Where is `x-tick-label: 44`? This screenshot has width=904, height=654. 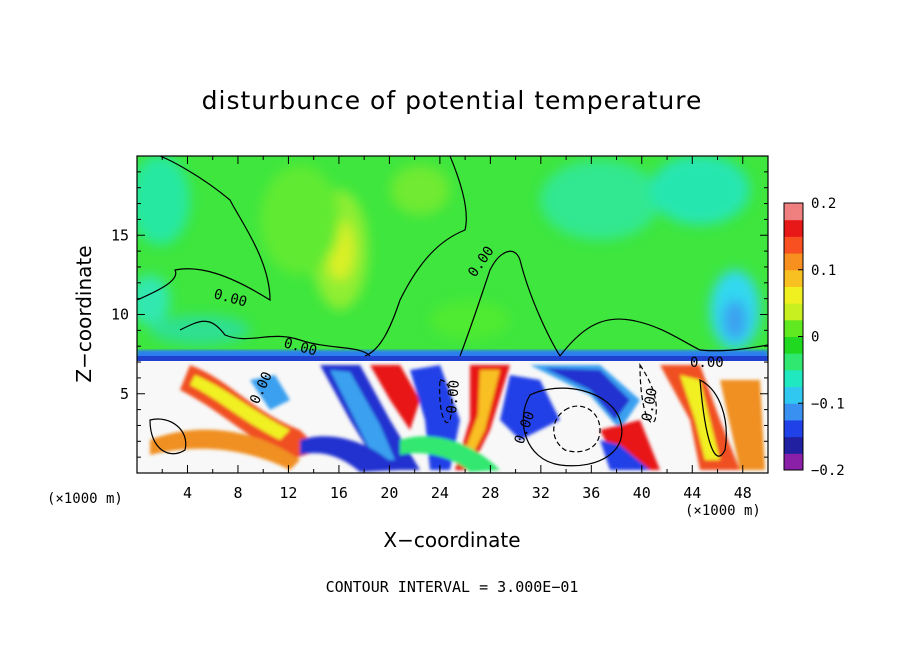
x-tick-label: 44 is located at coordinates (692, 493).